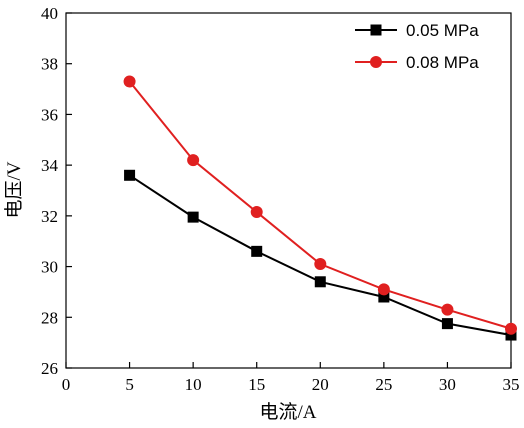 The height and width of the screenshot is (428, 524). Describe the element at coordinates (49, 114) in the screenshot. I see `y-tick-label: 36` at that location.